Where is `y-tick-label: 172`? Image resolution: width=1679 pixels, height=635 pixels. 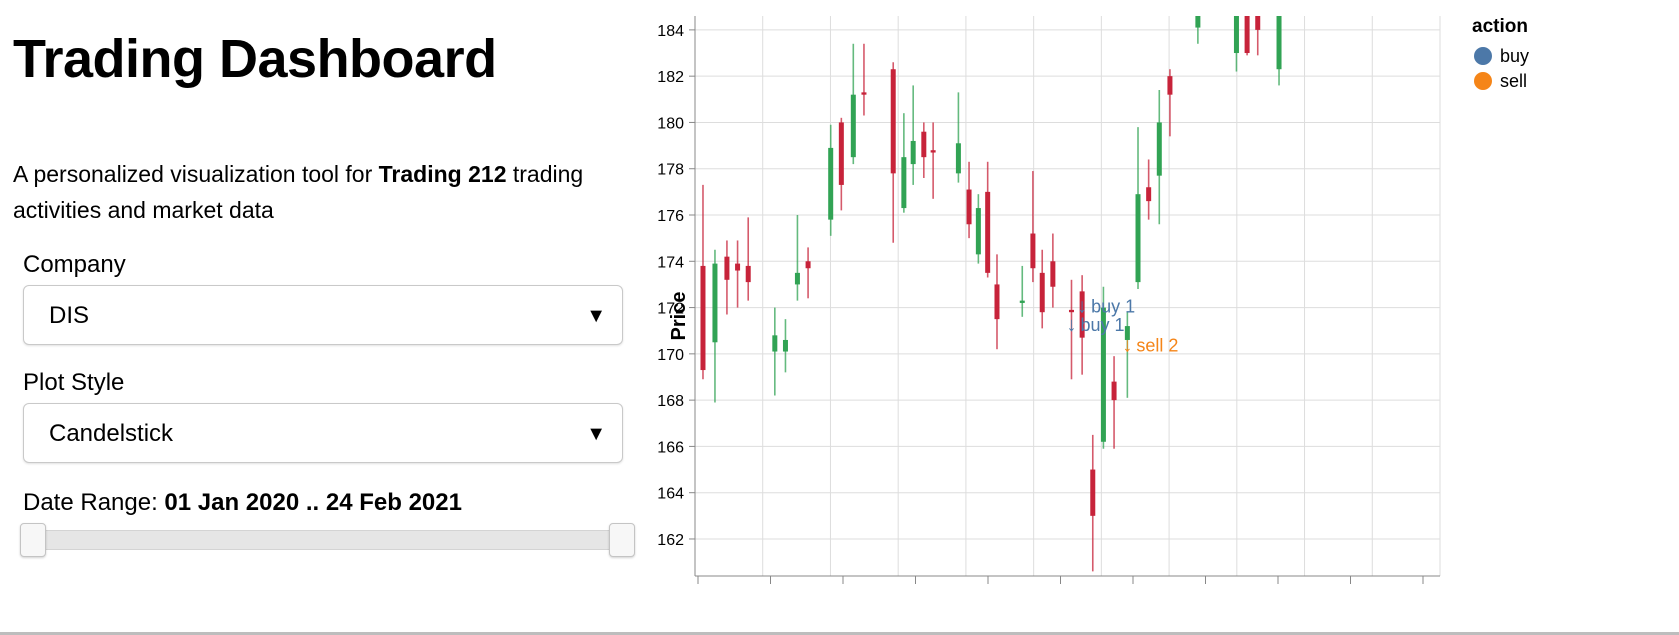 y-tick-label: 172 is located at coordinates (670, 309).